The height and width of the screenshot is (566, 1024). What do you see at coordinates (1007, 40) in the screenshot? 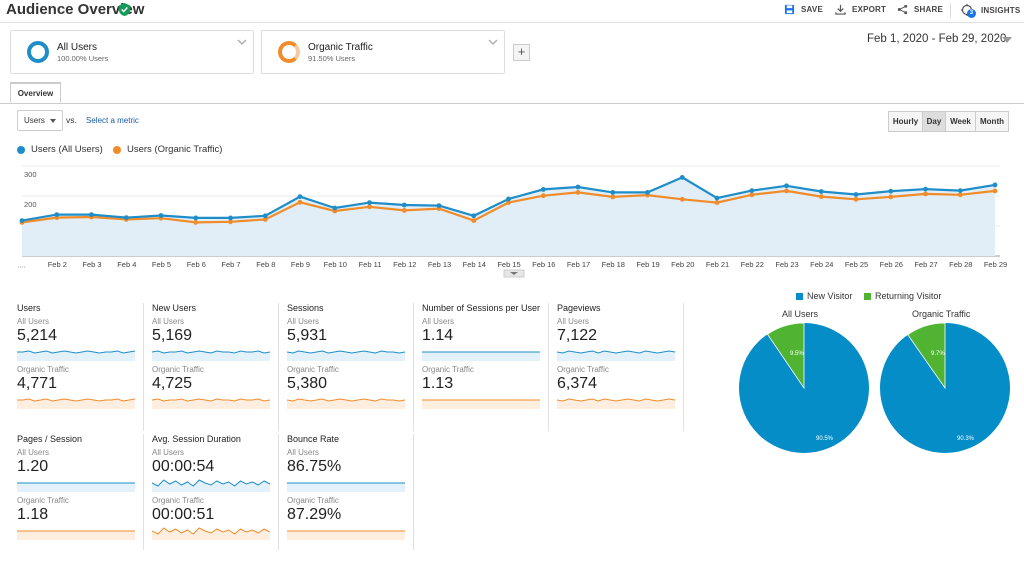
I see `date-range-caret-icon` at bounding box center [1007, 40].